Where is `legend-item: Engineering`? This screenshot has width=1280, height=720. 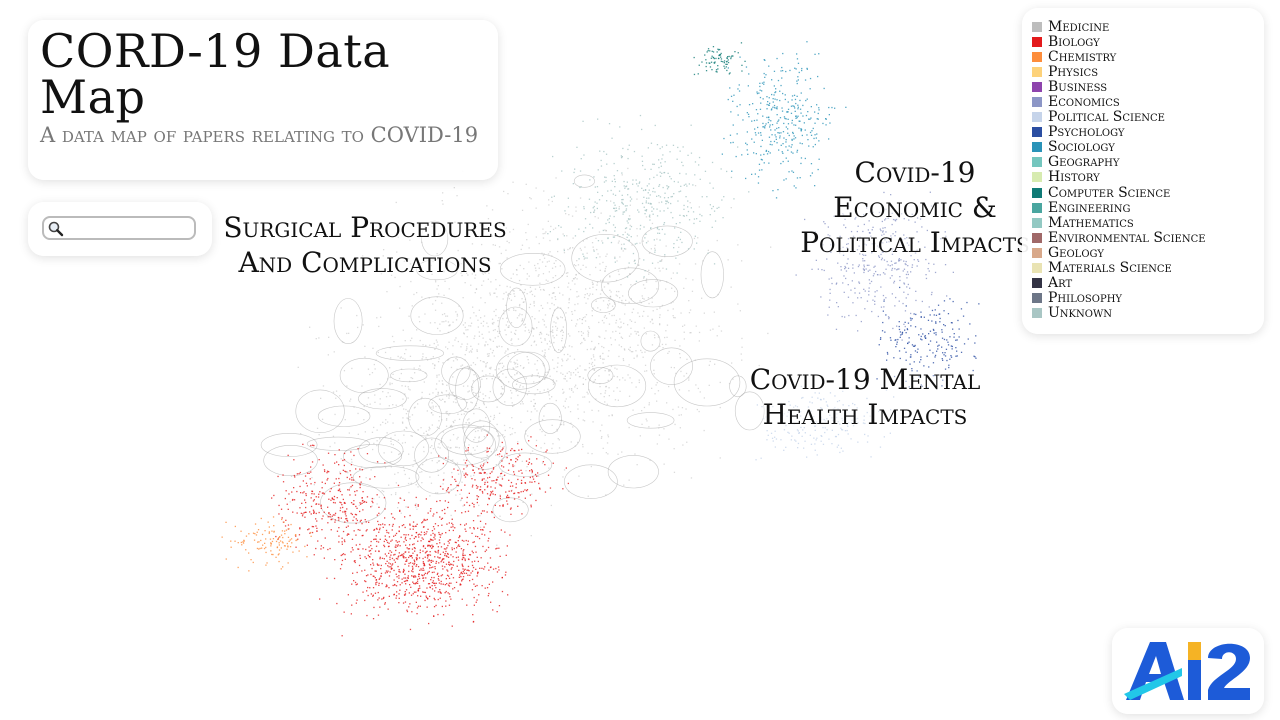
legend-item: Engineering is located at coordinates (1119, 207).